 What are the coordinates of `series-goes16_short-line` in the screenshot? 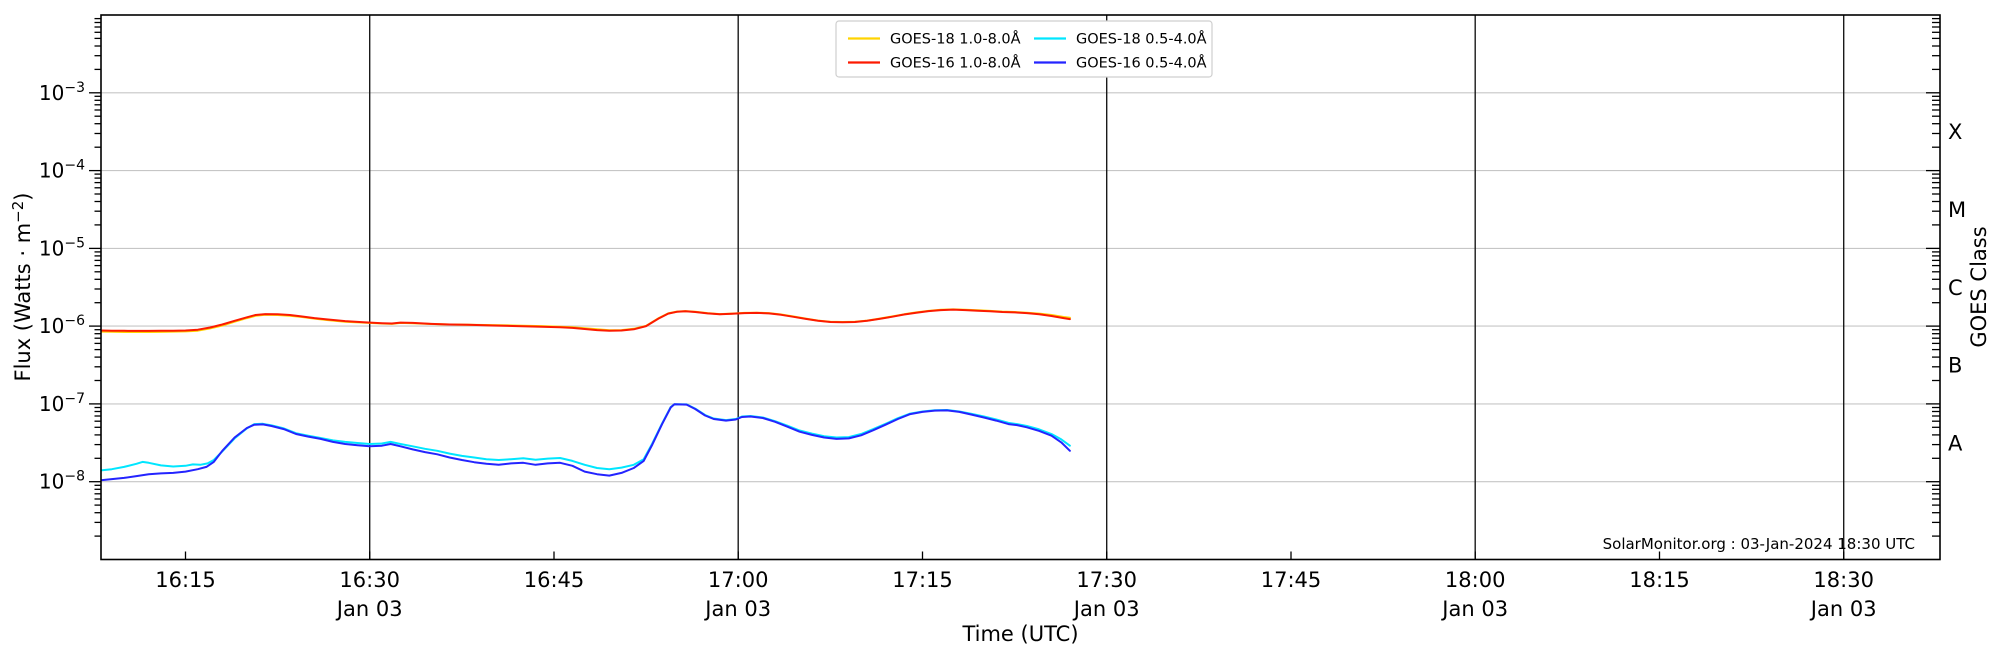 It's located at (586, 442).